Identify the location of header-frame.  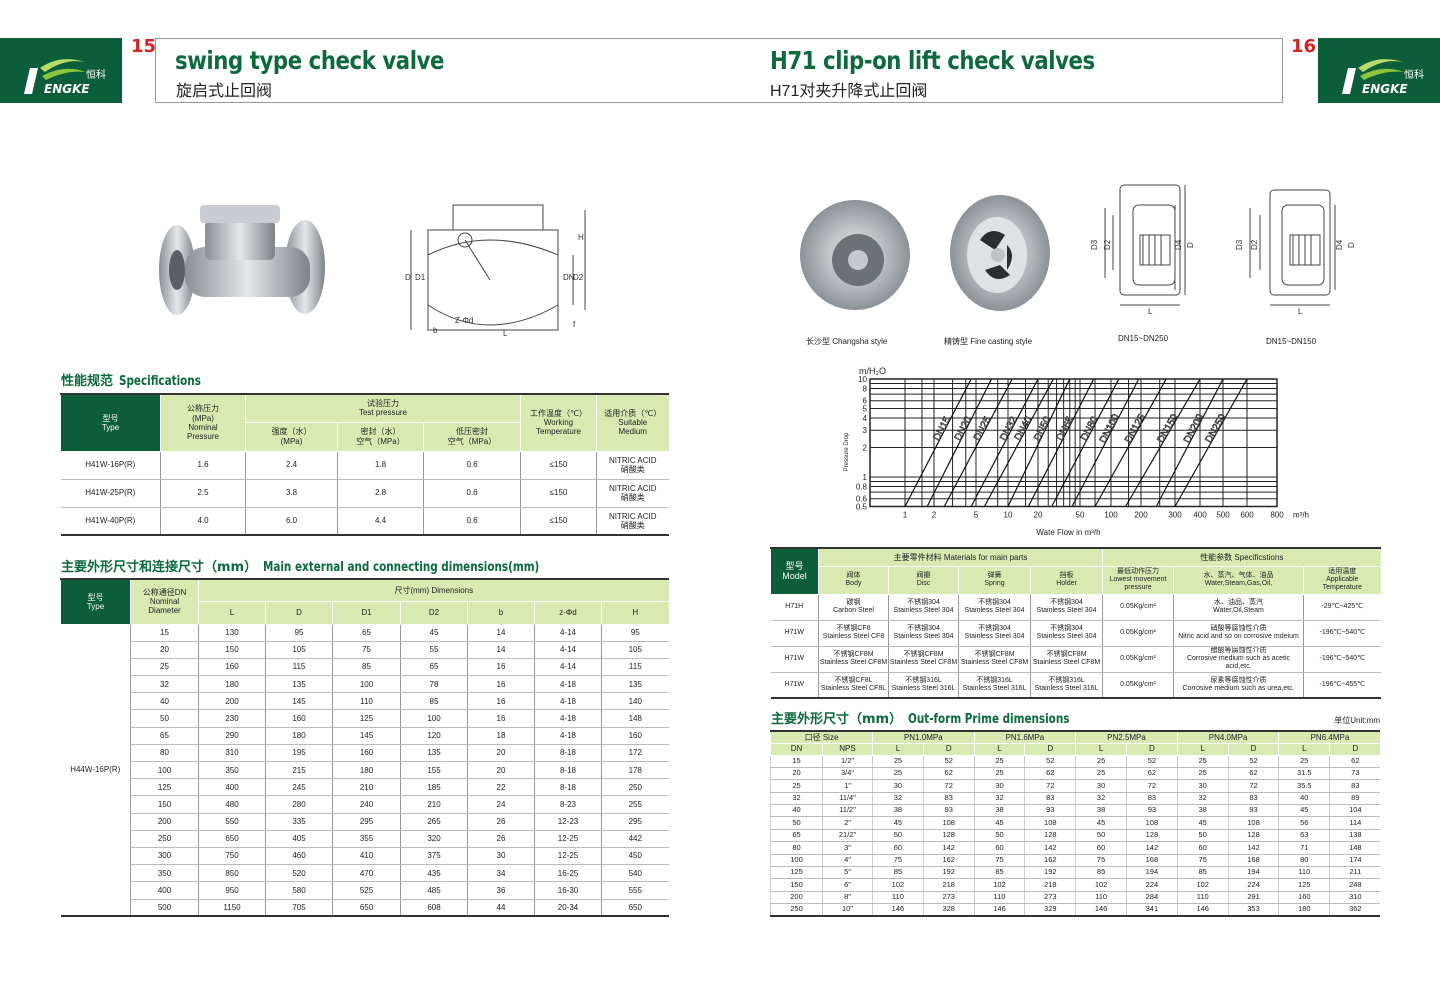
(719, 70).